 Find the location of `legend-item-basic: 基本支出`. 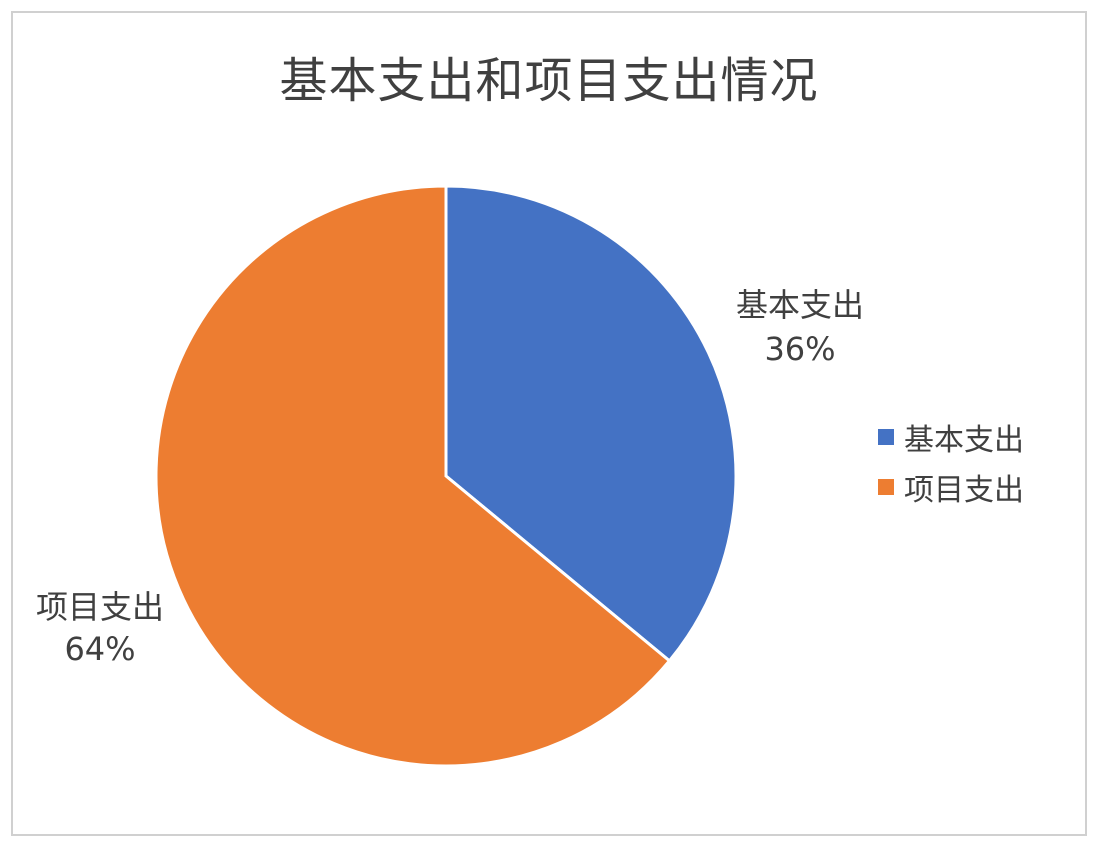

legend-item-basic: 基本支出 is located at coordinates (951, 437).